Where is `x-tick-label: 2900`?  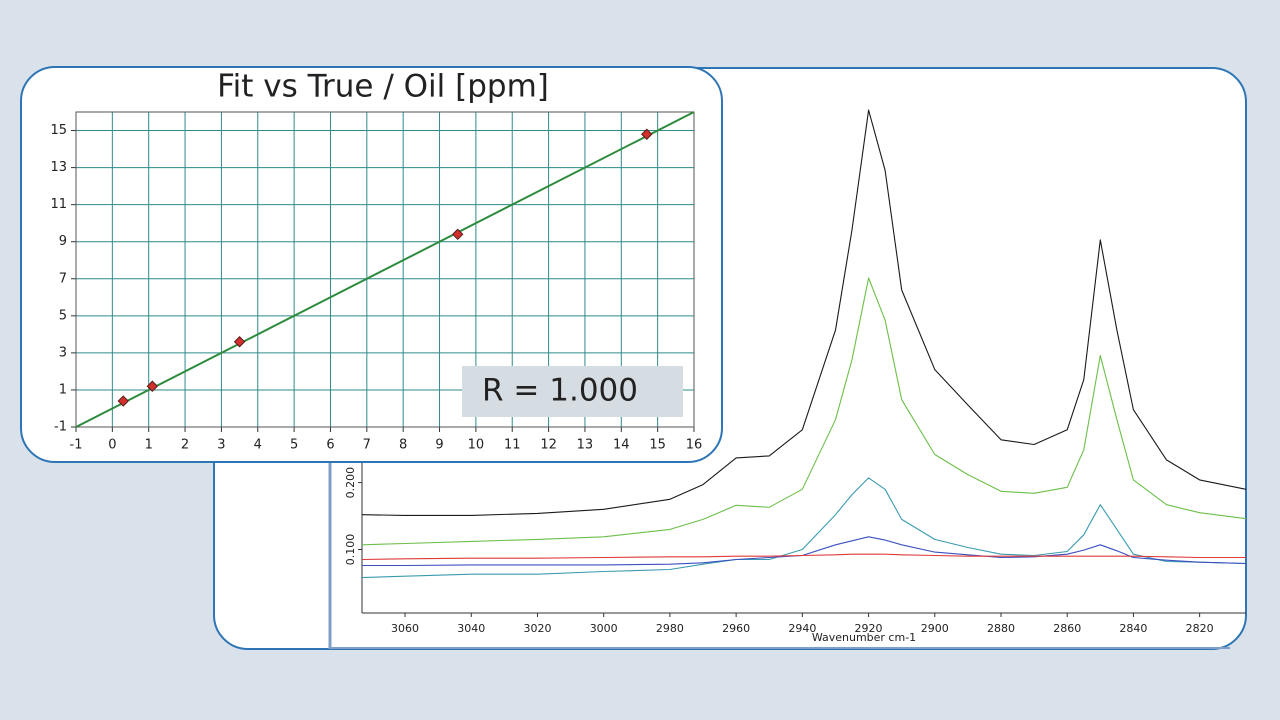
x-tick-label: 2900 is located at coordinates (935, 628).